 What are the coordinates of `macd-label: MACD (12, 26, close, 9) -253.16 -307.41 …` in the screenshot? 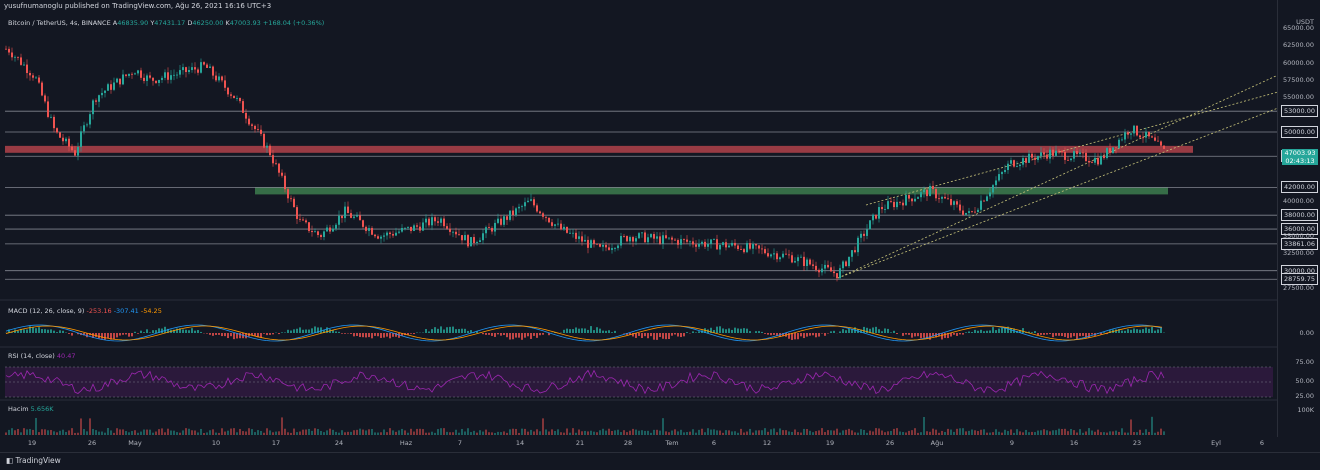 It's located at (85, 311).